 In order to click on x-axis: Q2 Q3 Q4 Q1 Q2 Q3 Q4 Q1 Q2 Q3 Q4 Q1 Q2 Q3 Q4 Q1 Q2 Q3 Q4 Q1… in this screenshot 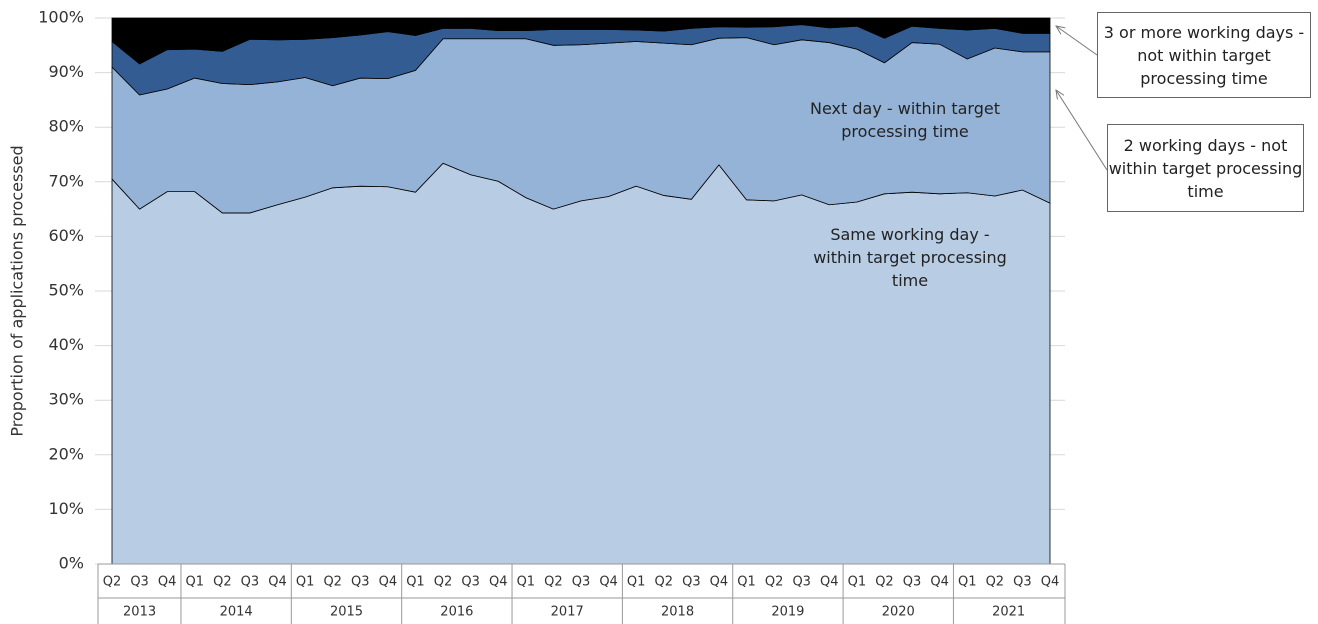, I will do `click(581, 593)`.